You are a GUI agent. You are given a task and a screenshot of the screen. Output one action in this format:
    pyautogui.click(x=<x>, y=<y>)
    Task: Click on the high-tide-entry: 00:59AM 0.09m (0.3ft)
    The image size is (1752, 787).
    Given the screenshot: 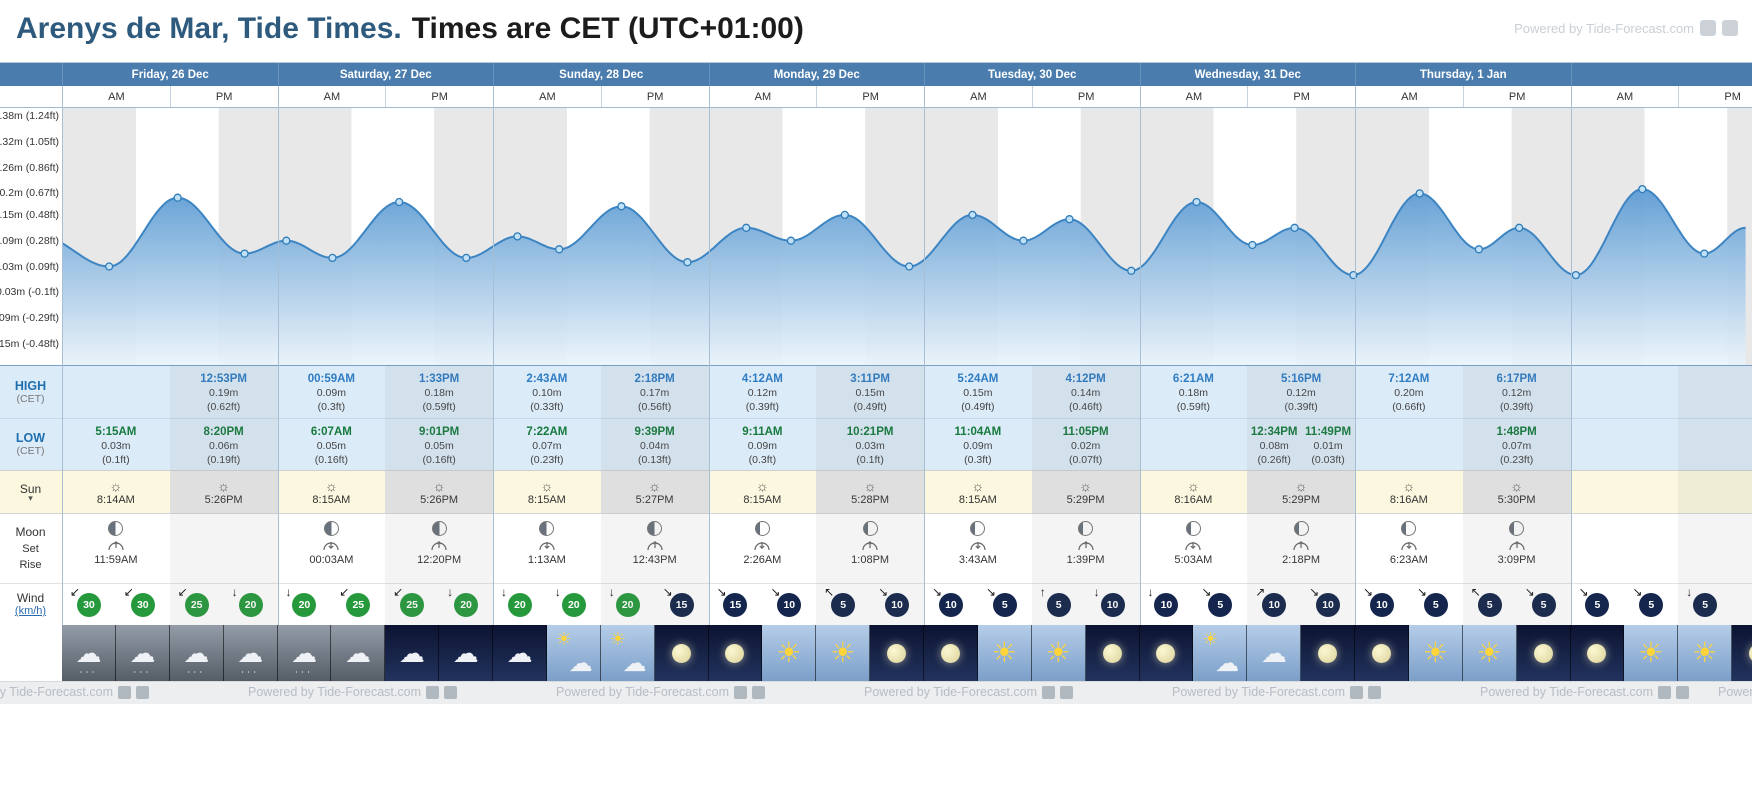 What is the action you would take?
    pyautogui.click(x=332, y=392)
    